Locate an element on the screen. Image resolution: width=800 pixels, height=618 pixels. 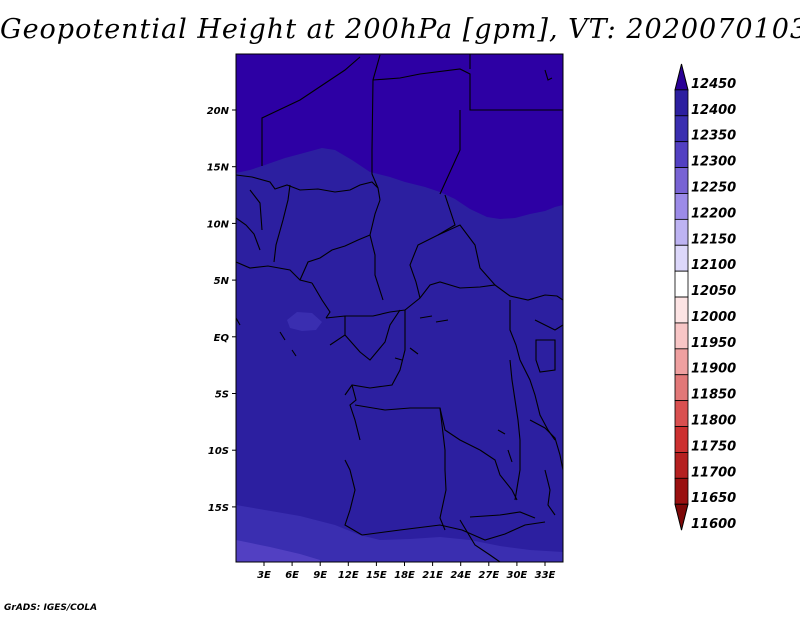
lat-tick-label: 10N is located at coordinates (218, 224).